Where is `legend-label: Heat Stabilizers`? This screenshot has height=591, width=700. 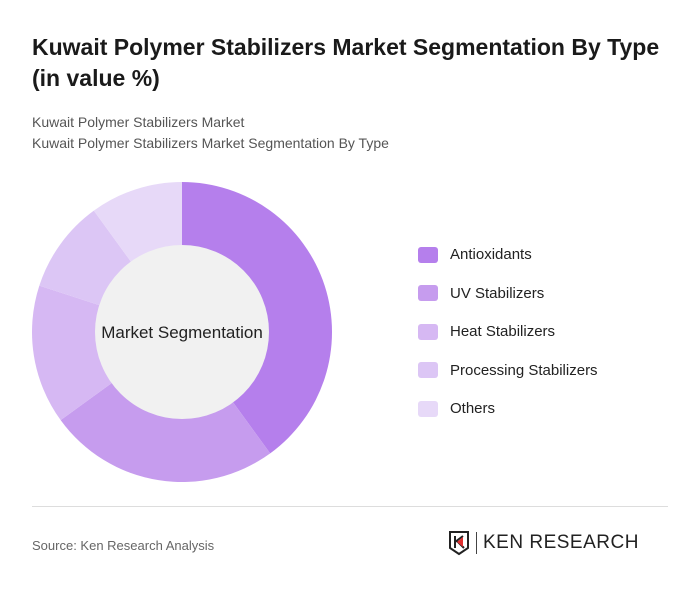
legend-label: Heat Stabilizers is located at coordinates (503, 331).